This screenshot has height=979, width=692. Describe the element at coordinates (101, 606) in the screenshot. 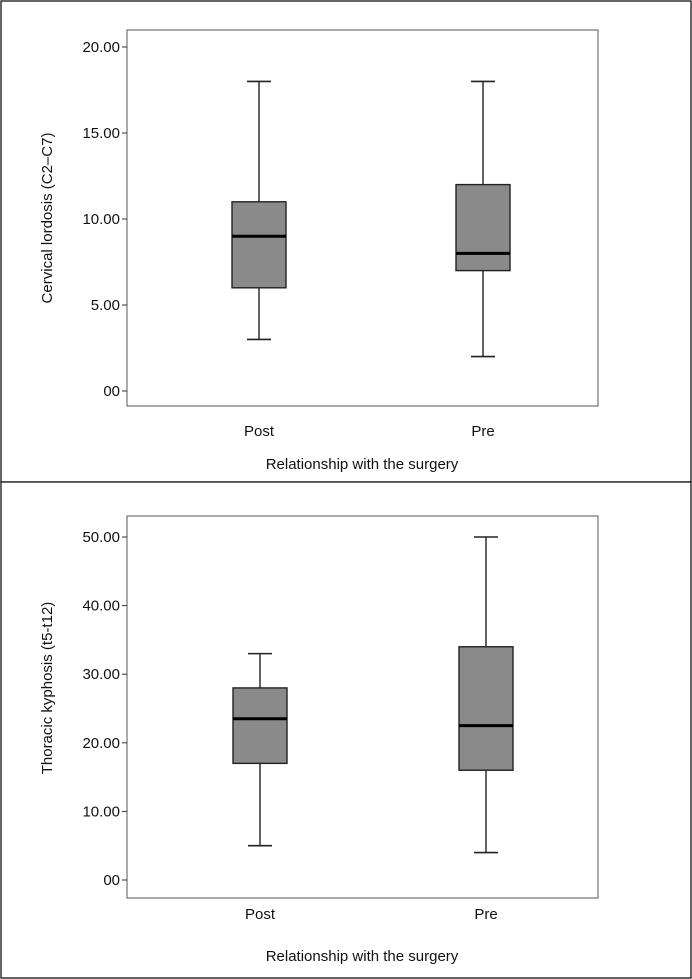

I see `y-tick-label: 40.00` at that location.